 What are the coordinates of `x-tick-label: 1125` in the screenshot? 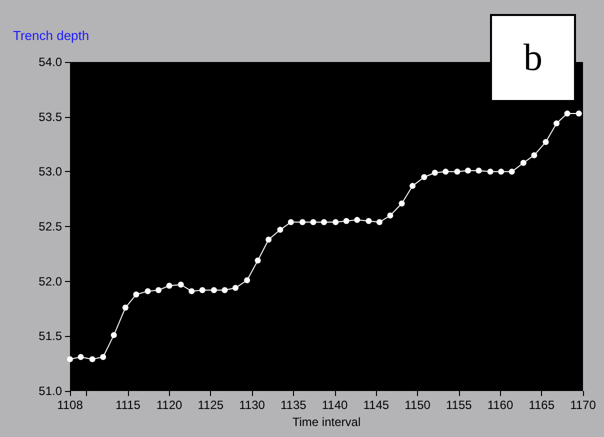 It's located at (211, 405).